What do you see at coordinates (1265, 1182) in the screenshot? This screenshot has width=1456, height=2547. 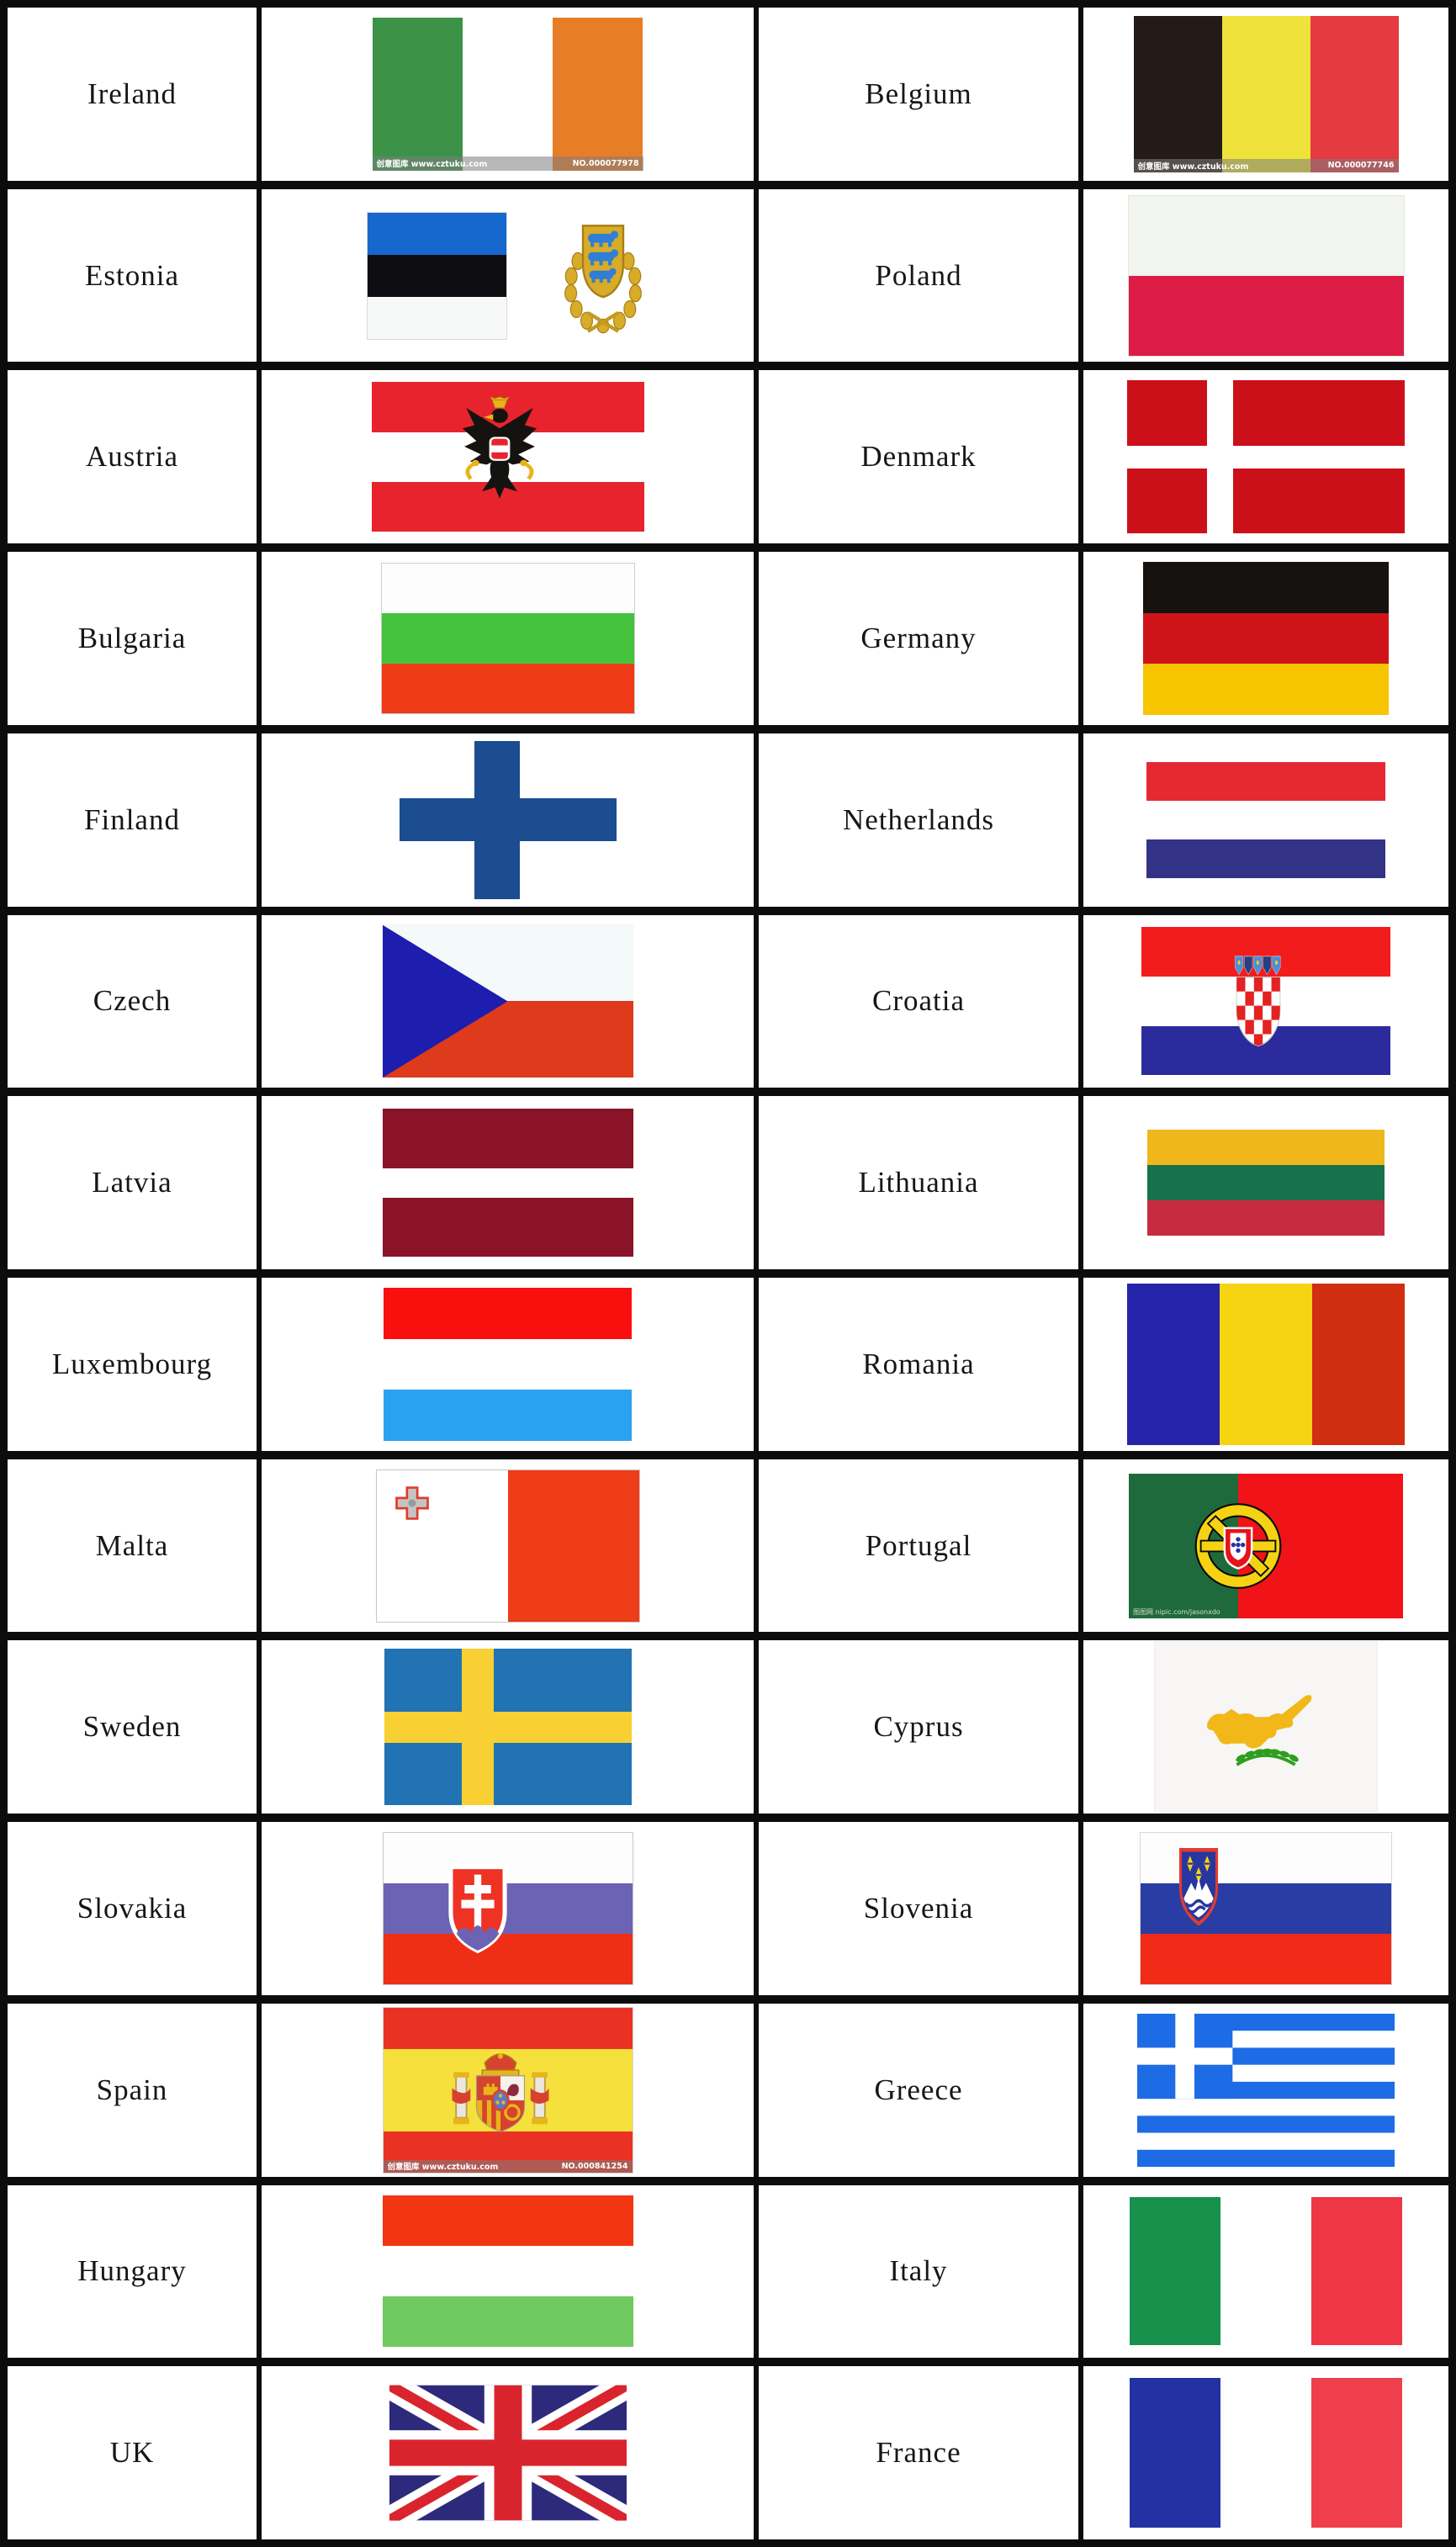 I see `flag-cell-lithuania` at bounding box center [1265, 1182].